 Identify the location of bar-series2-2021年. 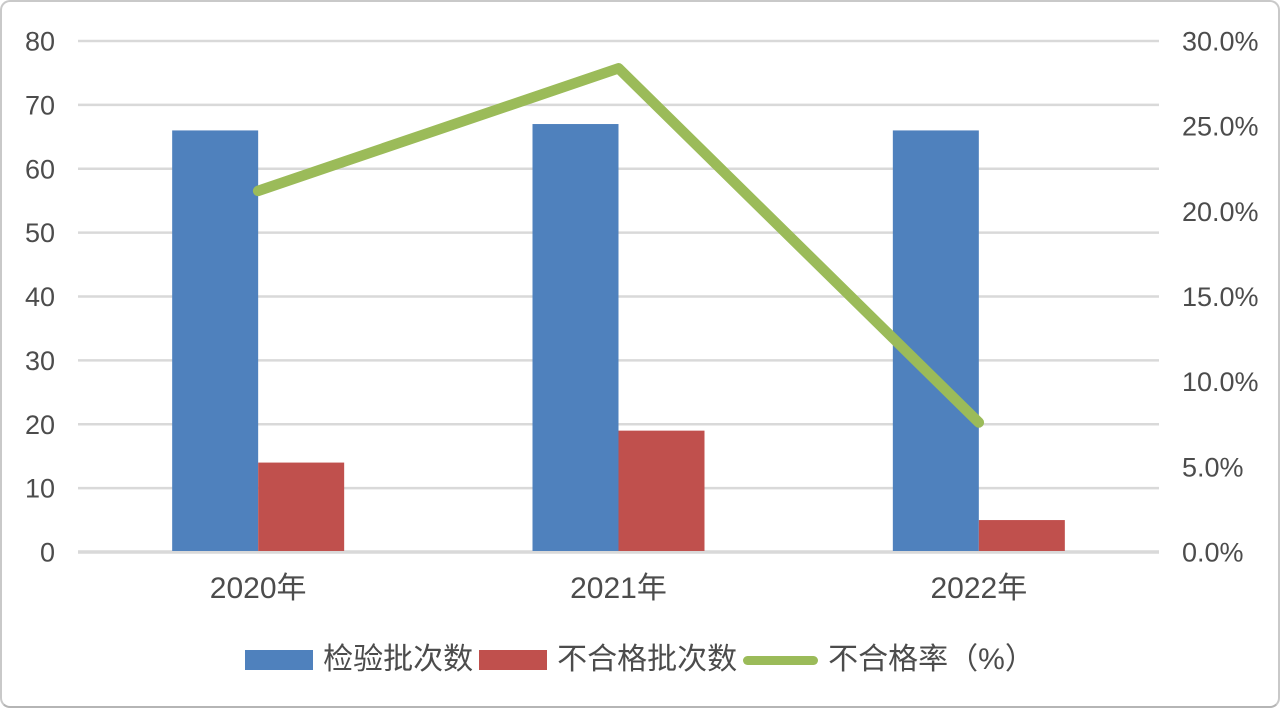
(661, 490).